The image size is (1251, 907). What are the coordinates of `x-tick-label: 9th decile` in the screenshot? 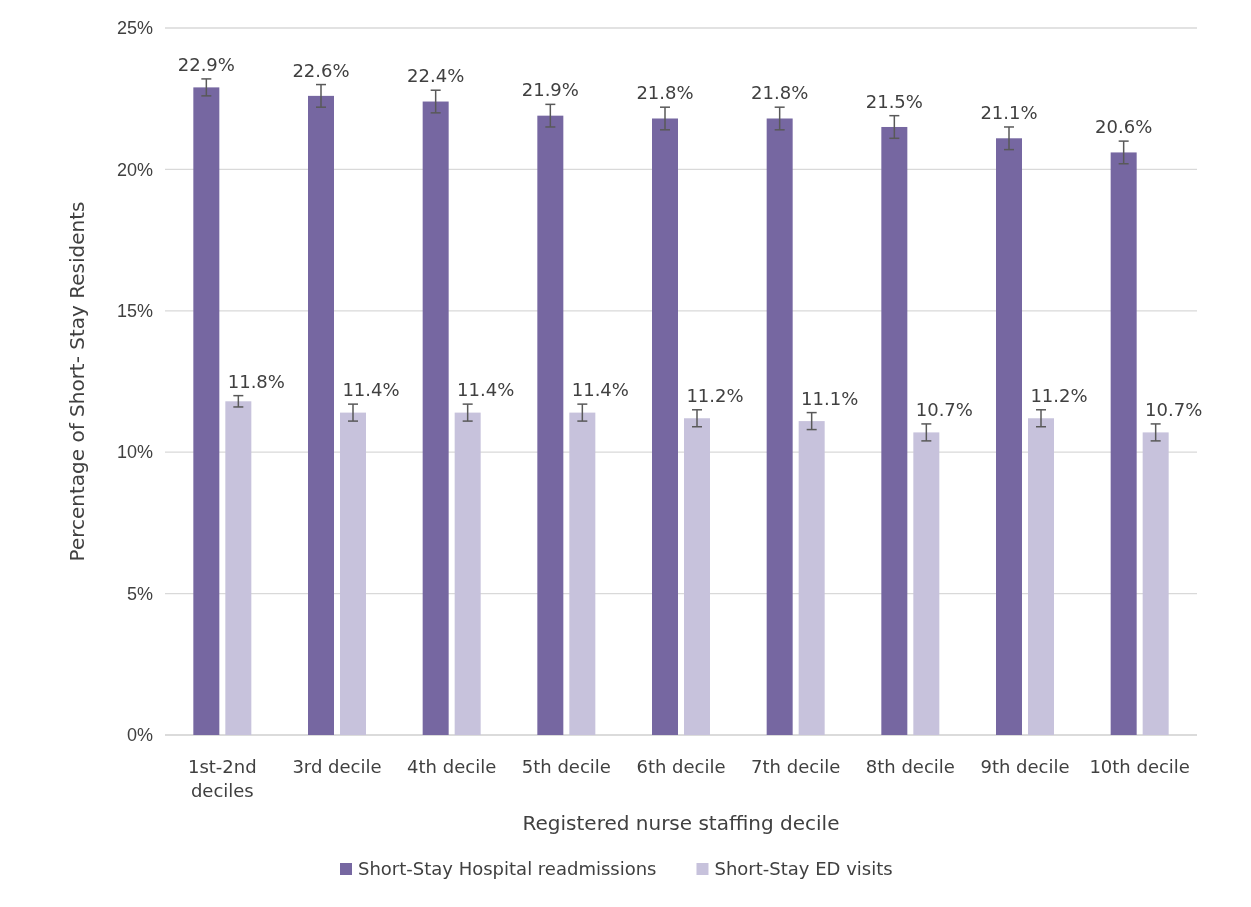 It's located at (1025, 766).